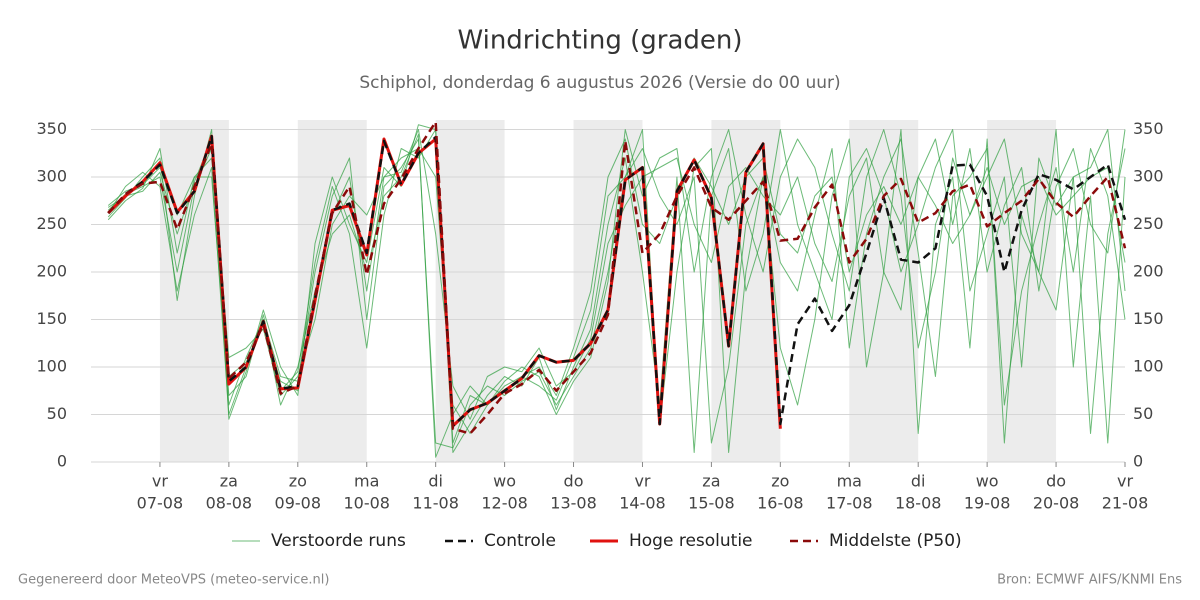  I want to click on y2-tick-label: 50, so click(1143, 413).